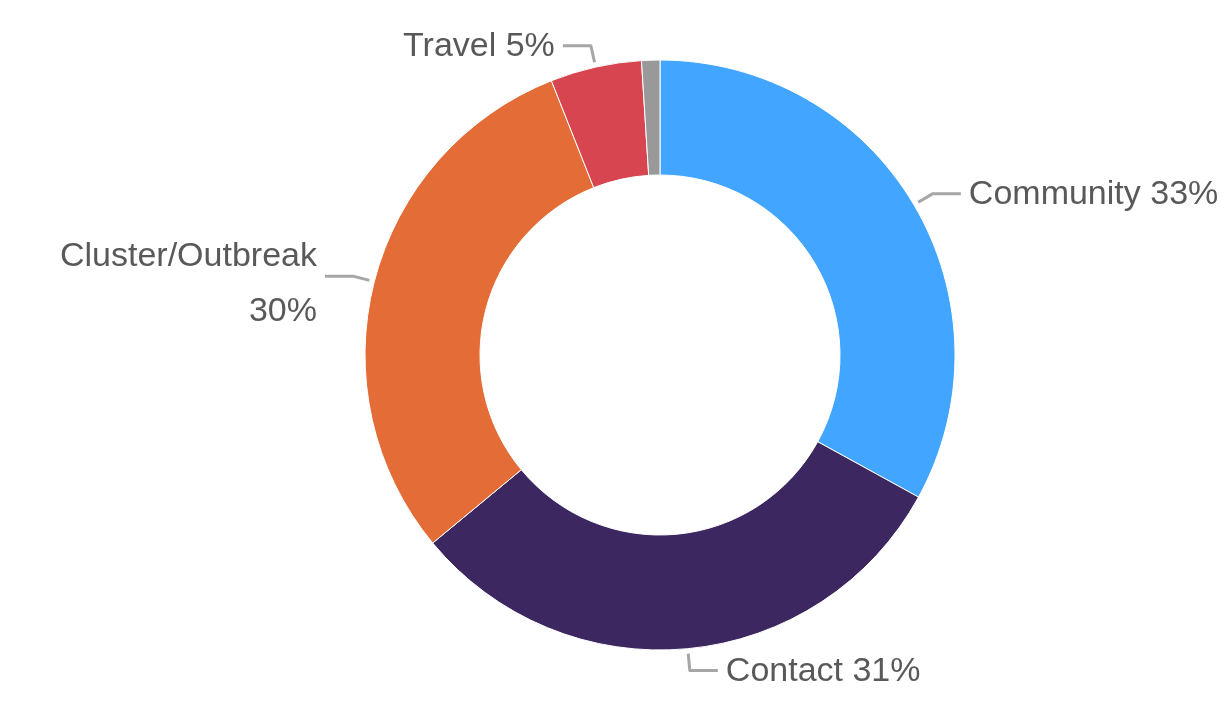 Image resolution: width=1231 pixels, height=709 pixels. What do you see at coordinates (1093, 191) in the screenshot?
I see `slice-label: Community 33%` at bounding box center [1093, 191].